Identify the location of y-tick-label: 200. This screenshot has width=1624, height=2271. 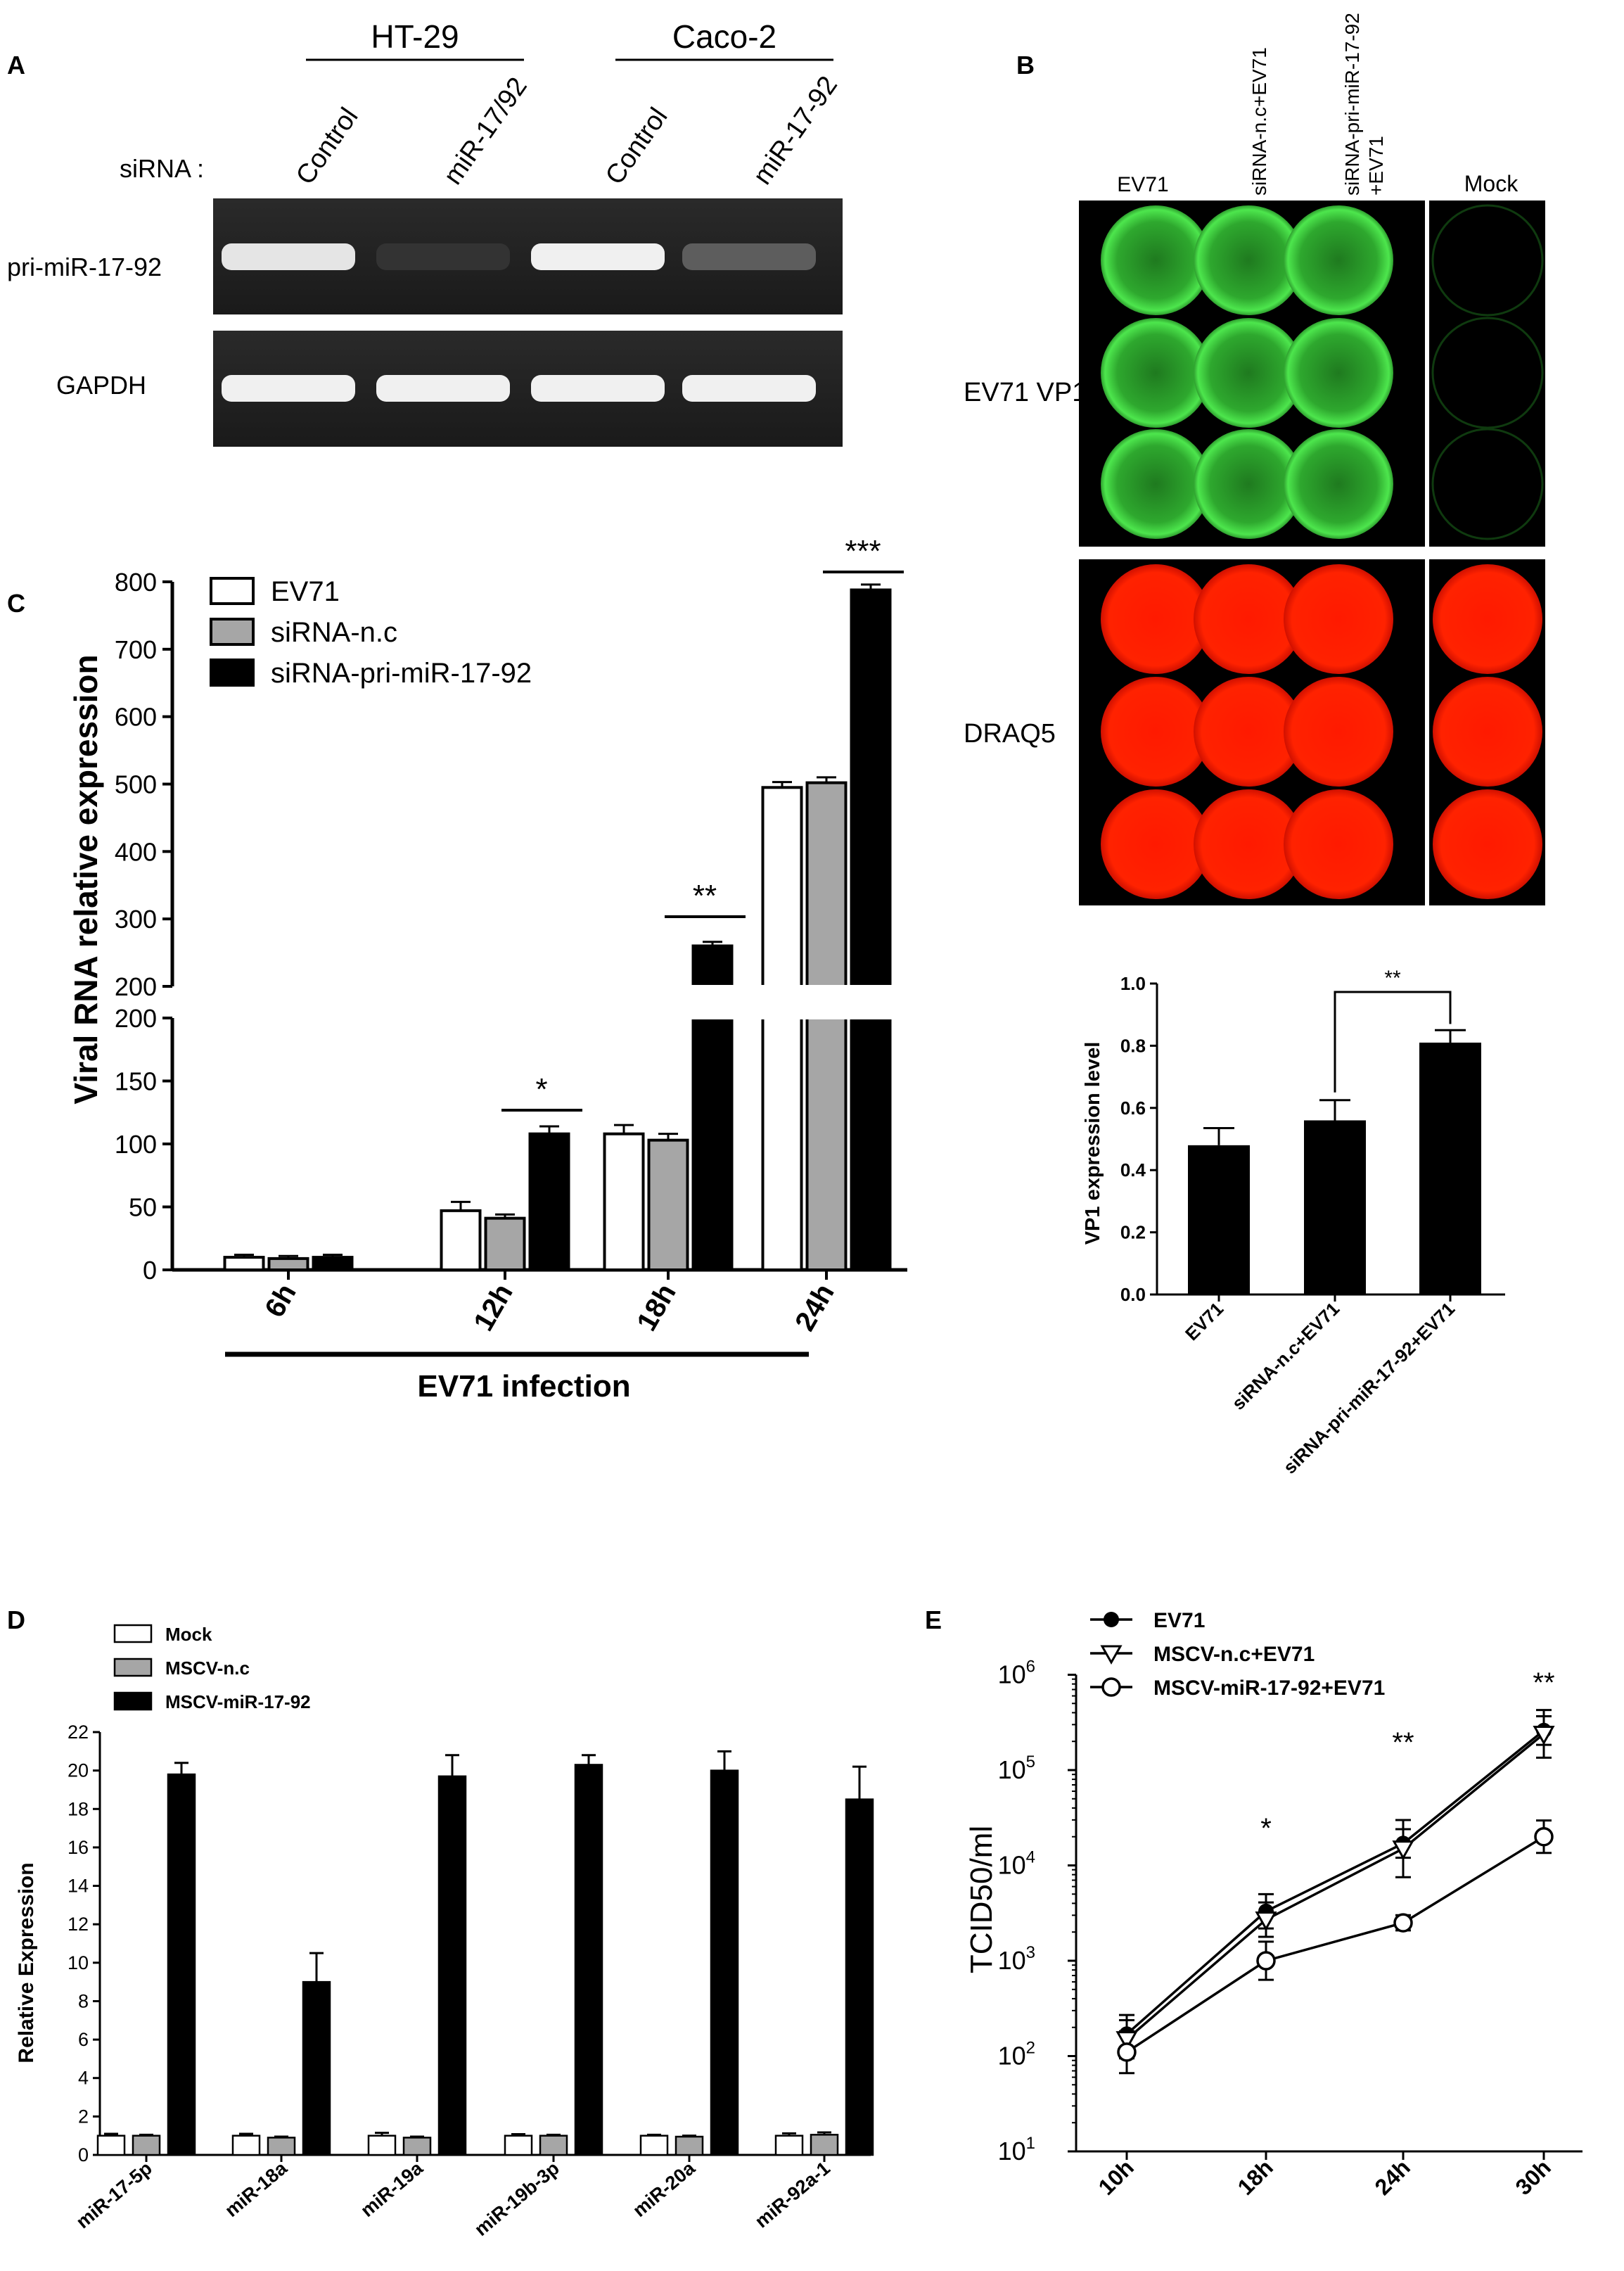
(136, 1018).